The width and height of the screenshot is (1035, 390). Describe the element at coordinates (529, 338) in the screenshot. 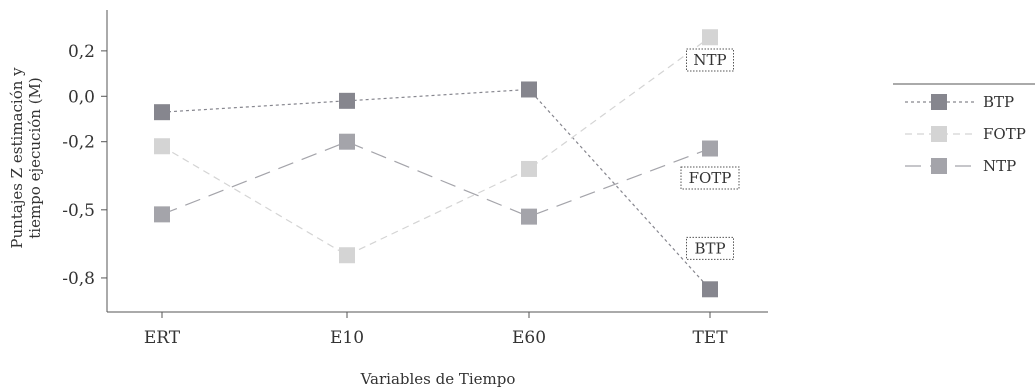

I see `x-tick-label: E60` at that location.